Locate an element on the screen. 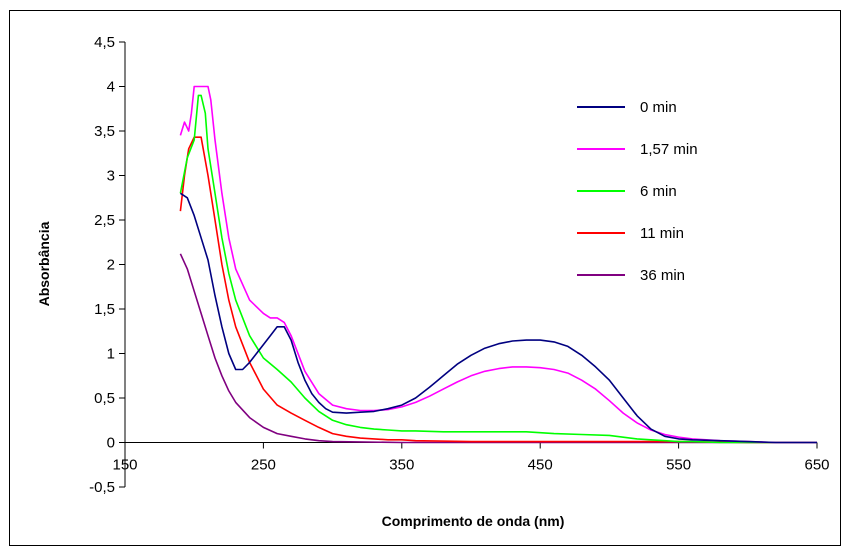 This screenshot has width=851, height=546. legend-label: 36 min is located at coordinates (662, 275).